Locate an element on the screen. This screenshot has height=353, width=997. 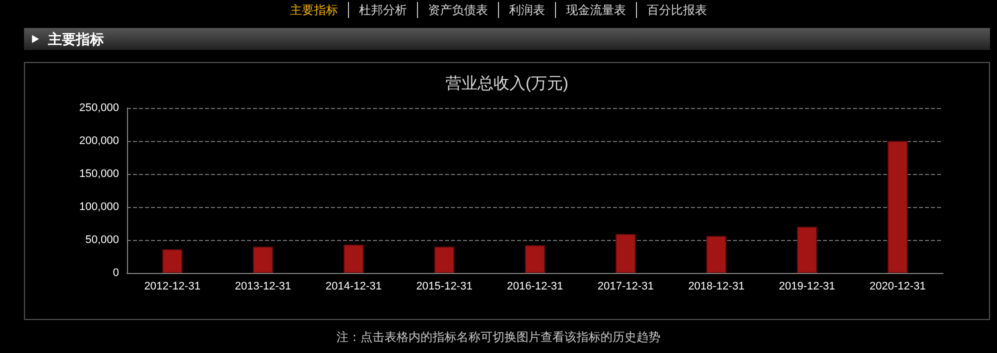
chart-title: 营业总收入(万元) is located at coordinates (507, 83).